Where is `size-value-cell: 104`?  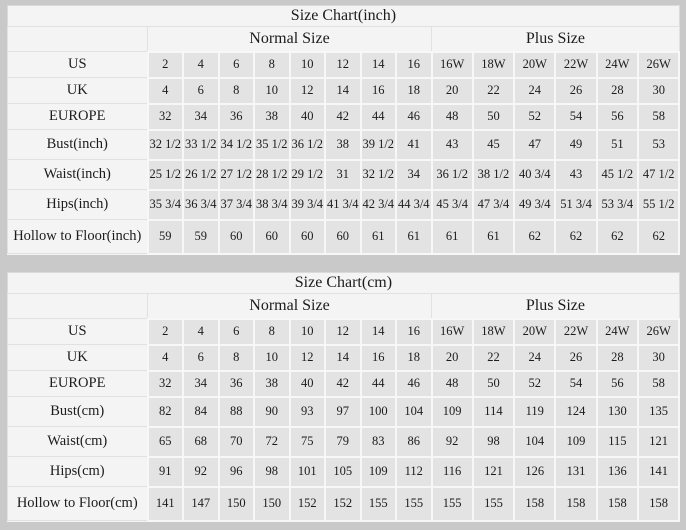
size-value-cell: 104 is located at coordinates (535, 441).